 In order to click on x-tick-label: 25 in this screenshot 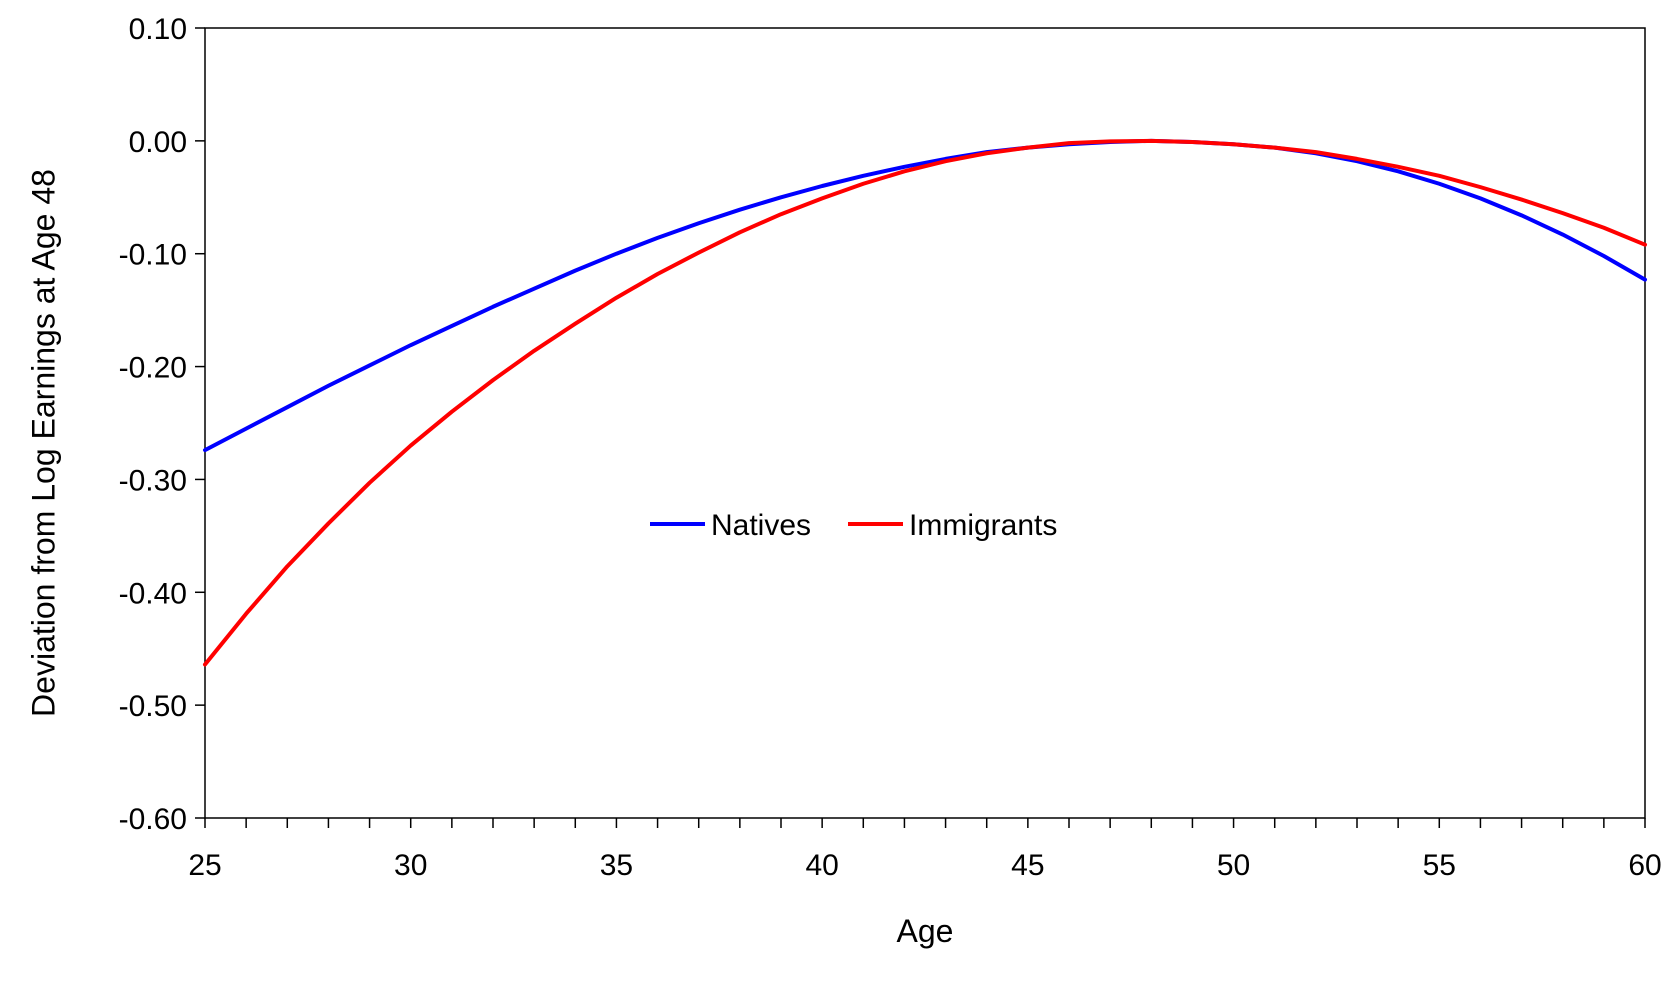, I will do `click(204, 865)`.